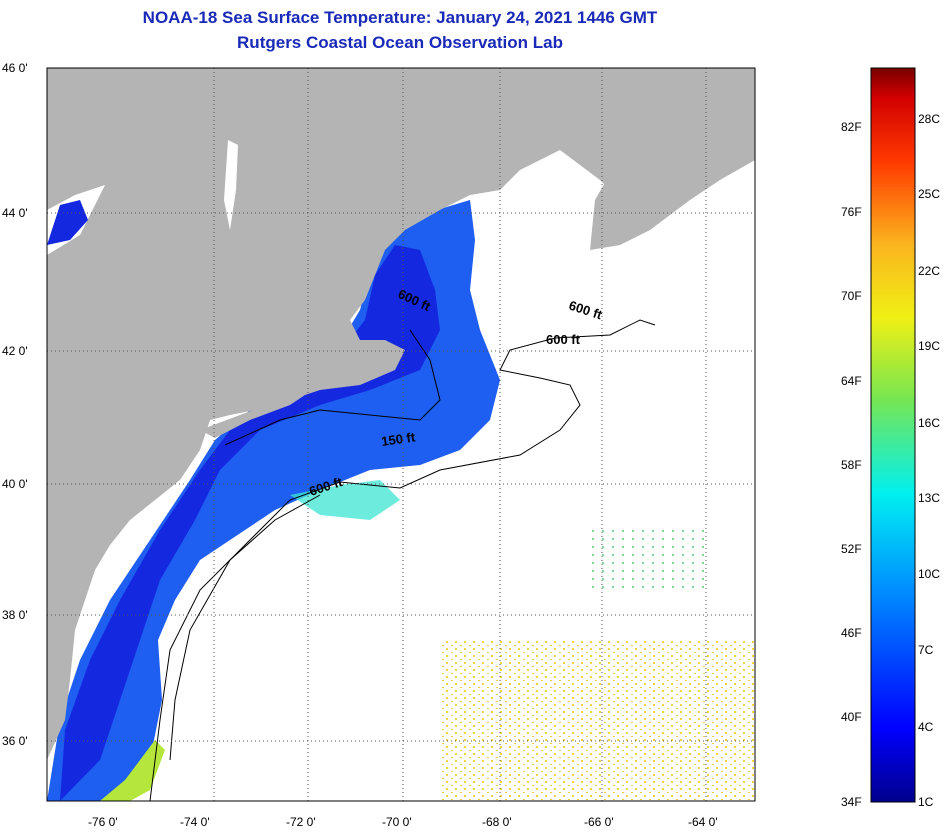 This screenshot has height=832, width=944. What do you see at coordinates (929, 194) in the screenshot?
I see `colorbar-c-label: 25C` at bounding box center [929, 194].